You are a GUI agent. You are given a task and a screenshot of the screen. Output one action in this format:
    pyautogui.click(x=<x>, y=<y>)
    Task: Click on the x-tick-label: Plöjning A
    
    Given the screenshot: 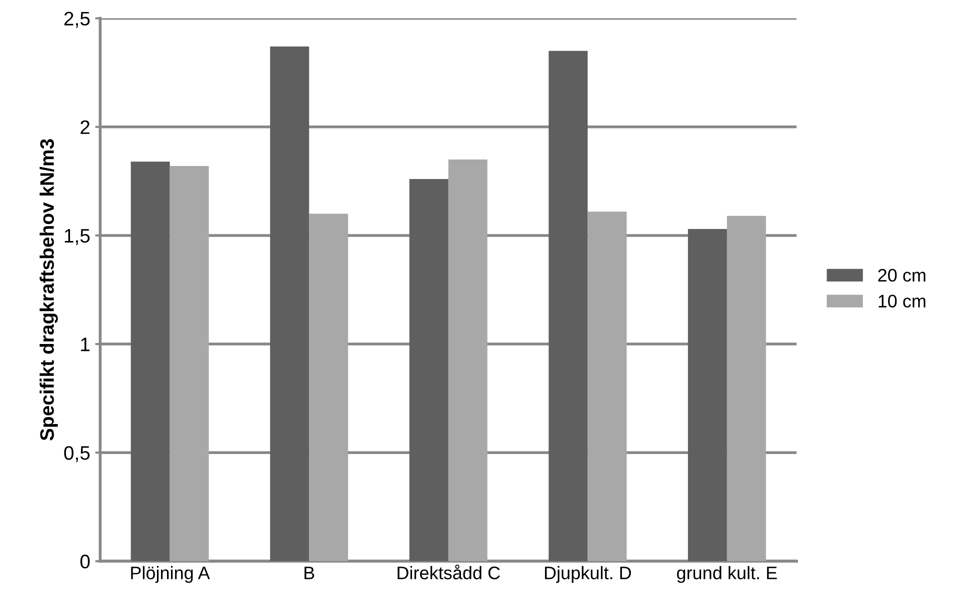 What is the action you would take?
    pyautogui.click(x=170, y=574)
    